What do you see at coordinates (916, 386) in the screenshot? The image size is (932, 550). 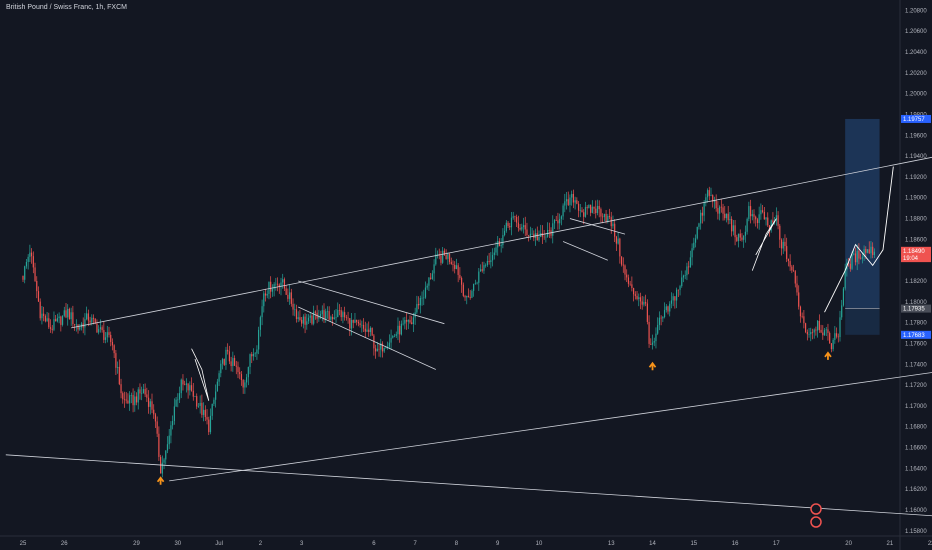 I see `y-tick-label: 1.17200` at bounding box center [916, 386].